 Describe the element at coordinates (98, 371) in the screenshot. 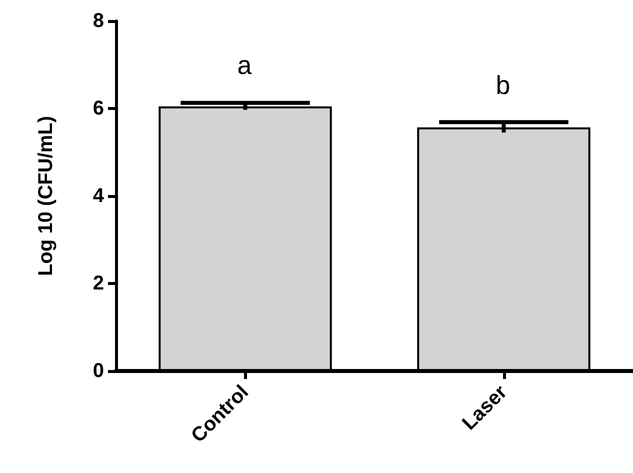

I see `y-tick-label: 0` at that location.